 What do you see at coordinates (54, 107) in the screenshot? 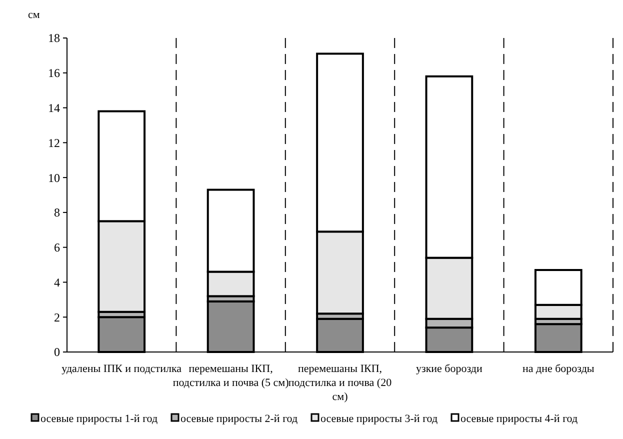
I see `y-tick-label: 14` at bounding box center [54, 107].